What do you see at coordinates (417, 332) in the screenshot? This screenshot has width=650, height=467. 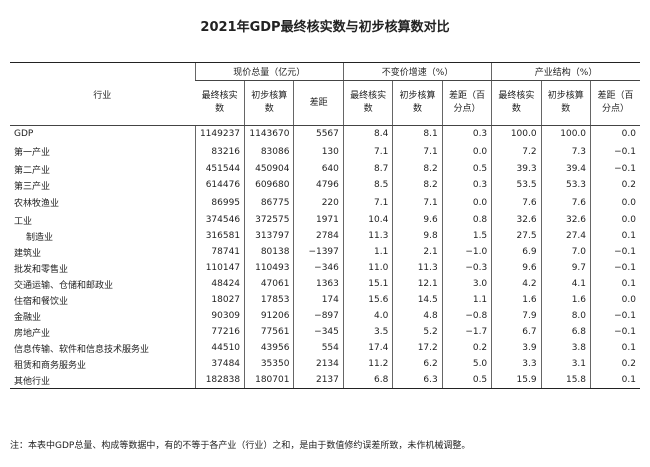 I see `cell: 5.2` at bounding box center [417, 332].